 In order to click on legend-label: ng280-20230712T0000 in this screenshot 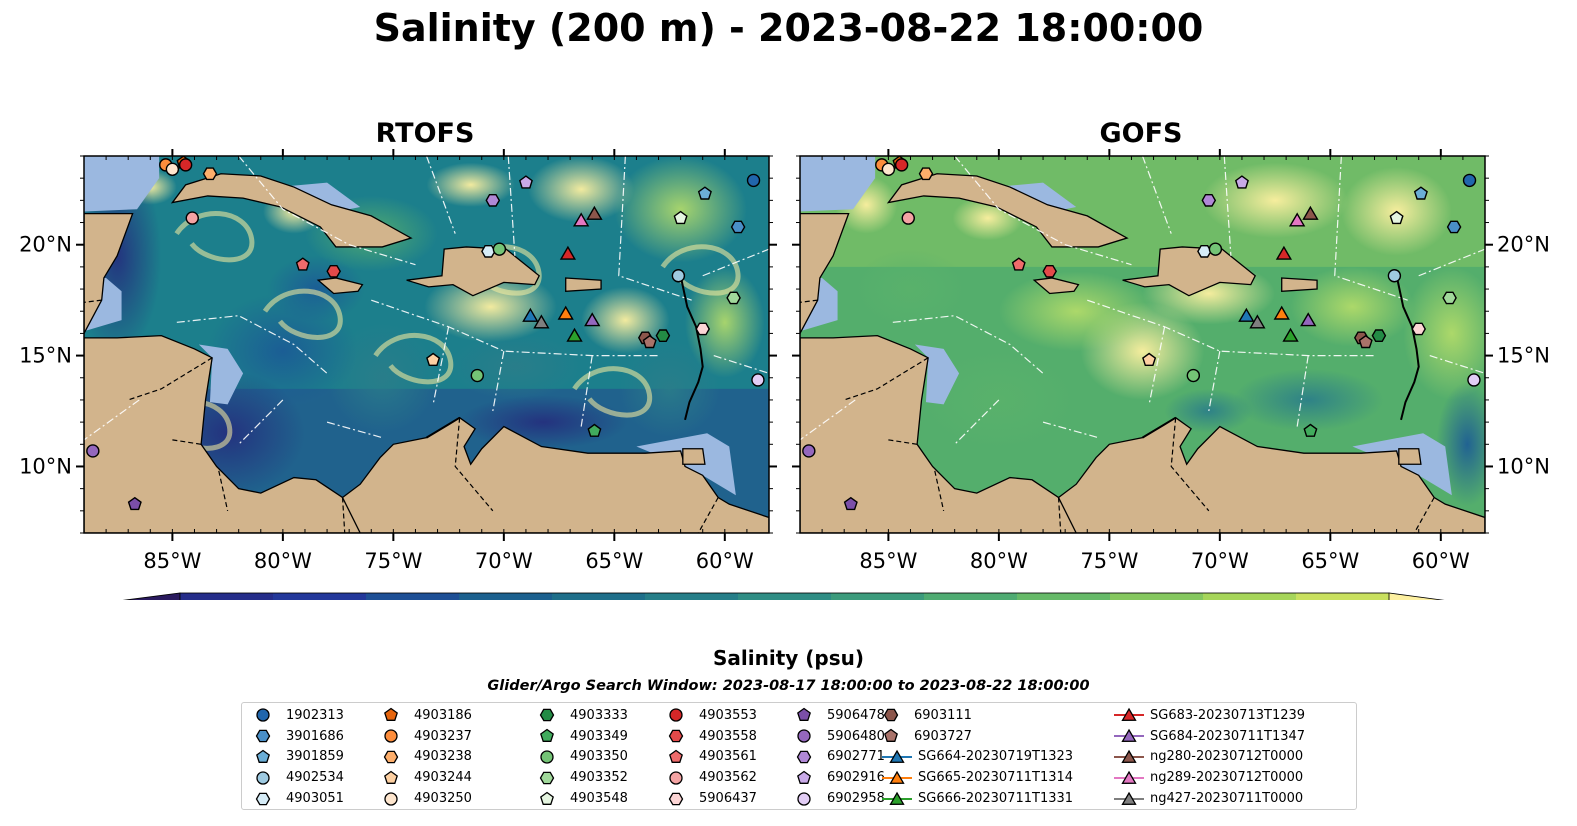, I will do `click(1227, 757)`.